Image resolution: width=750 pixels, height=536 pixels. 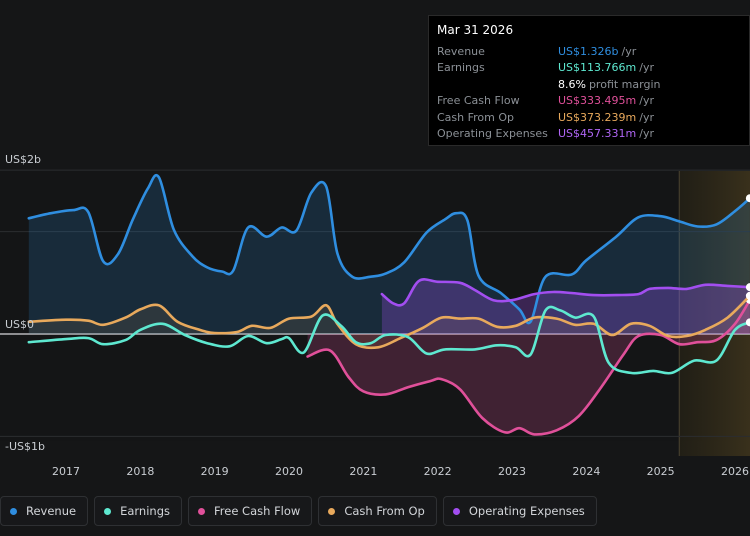 What do you see at coordinates (747, 322) in the screenshot?
I see `series-end-marker-earnings` at bounding box center [747, 322].